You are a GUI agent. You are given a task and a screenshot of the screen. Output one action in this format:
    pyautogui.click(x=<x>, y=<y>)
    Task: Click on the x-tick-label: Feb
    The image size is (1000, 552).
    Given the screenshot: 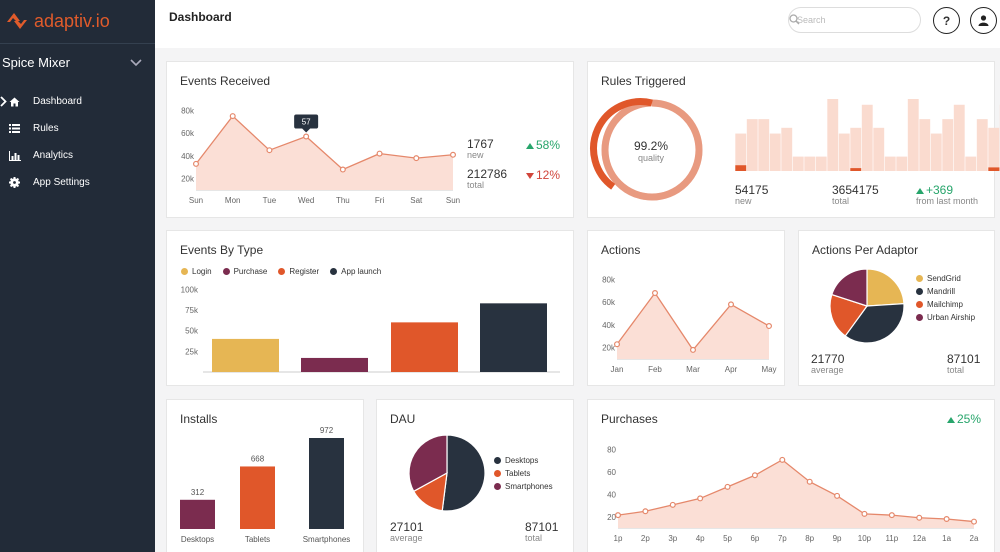 What is the action you would take?
    pyautogui.click(x=655, y=369)
    